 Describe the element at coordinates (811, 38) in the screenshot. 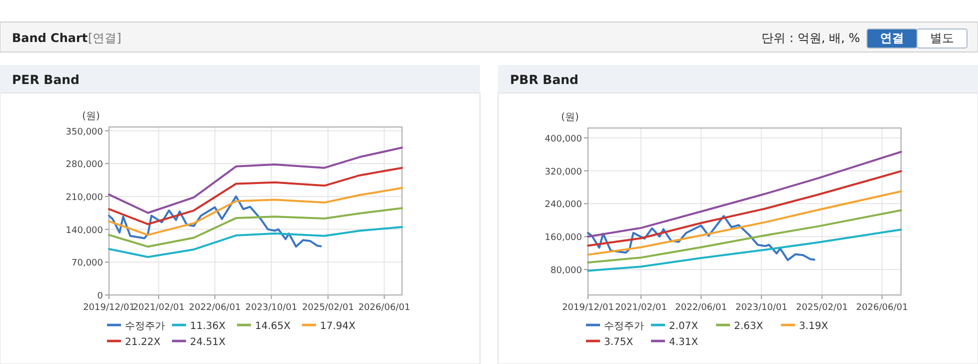

I see `text: 단위 : 억원, 배, %` at that location.